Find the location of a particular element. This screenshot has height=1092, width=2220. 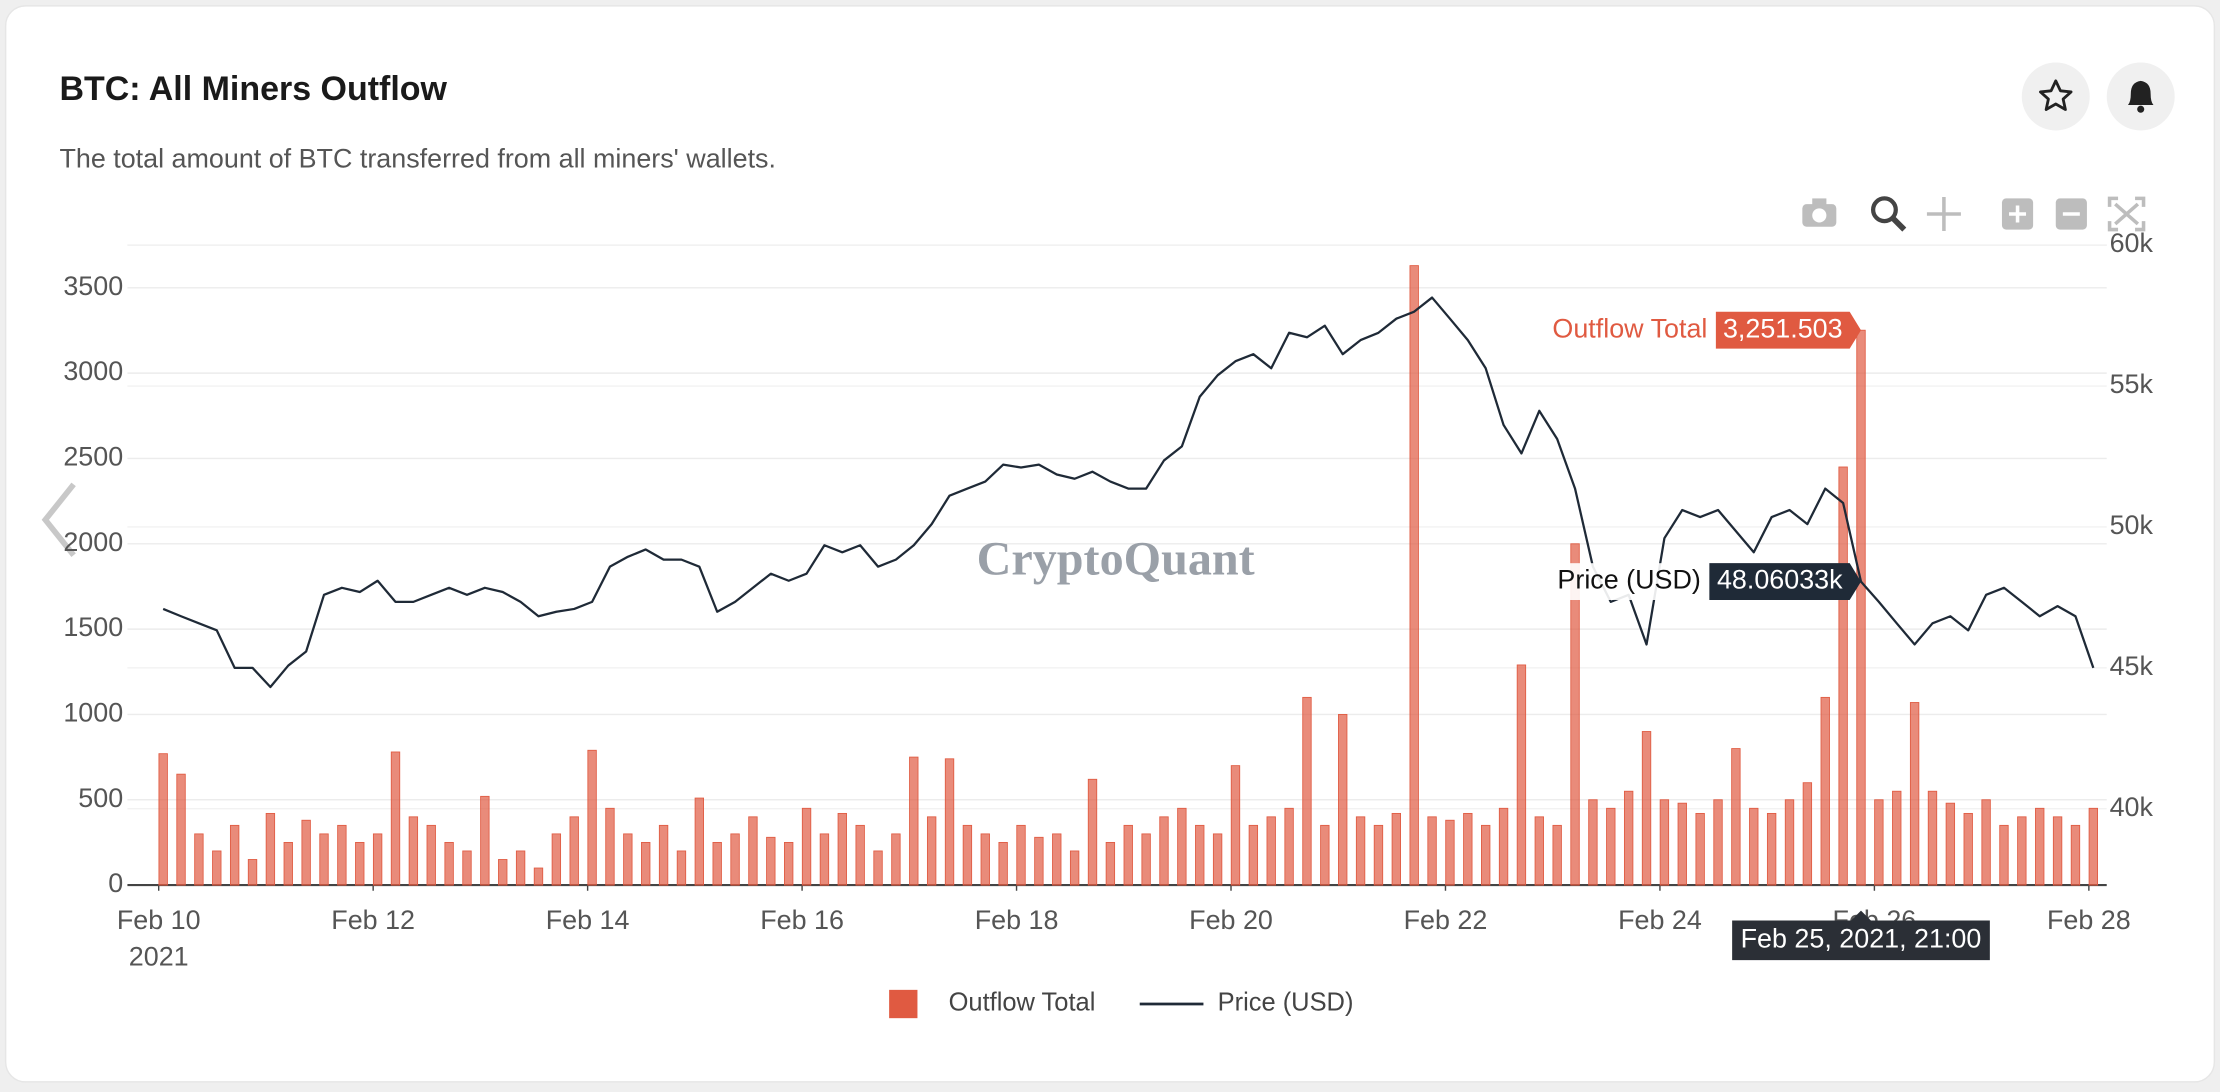

x-tick-label: Feb 24 is located at coordinates (1660, 920).